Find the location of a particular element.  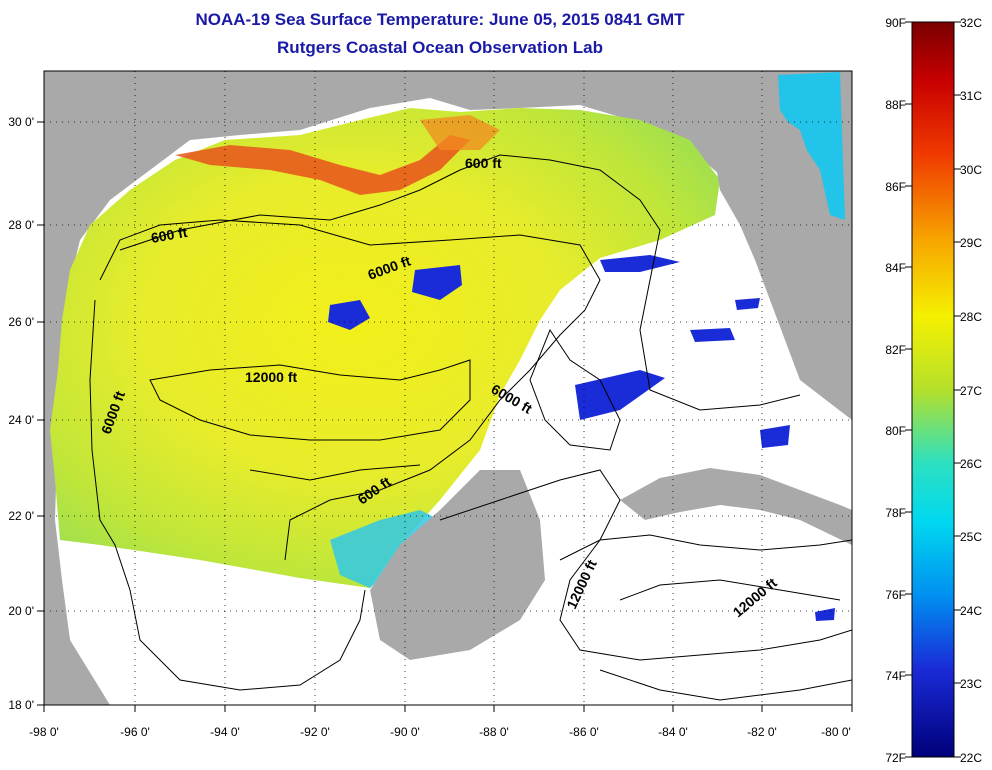

latitude-tick-label: 20 0' is located at coordinates (21, 611).